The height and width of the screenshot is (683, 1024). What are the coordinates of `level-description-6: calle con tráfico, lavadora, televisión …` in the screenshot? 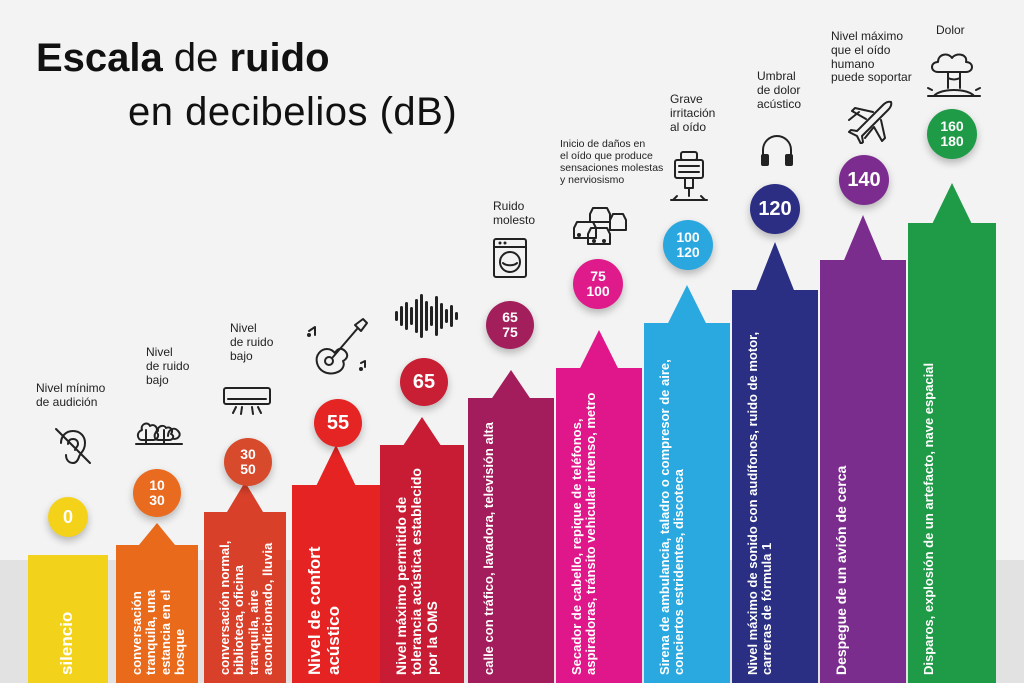 It's located at (488, 548).